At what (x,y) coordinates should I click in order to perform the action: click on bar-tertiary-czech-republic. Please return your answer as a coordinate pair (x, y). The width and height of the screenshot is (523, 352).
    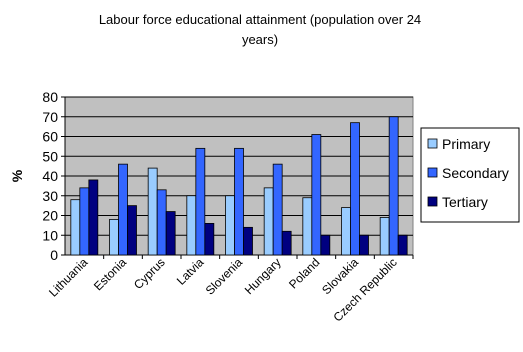
    Looking at the image, I should click on (402, 245).